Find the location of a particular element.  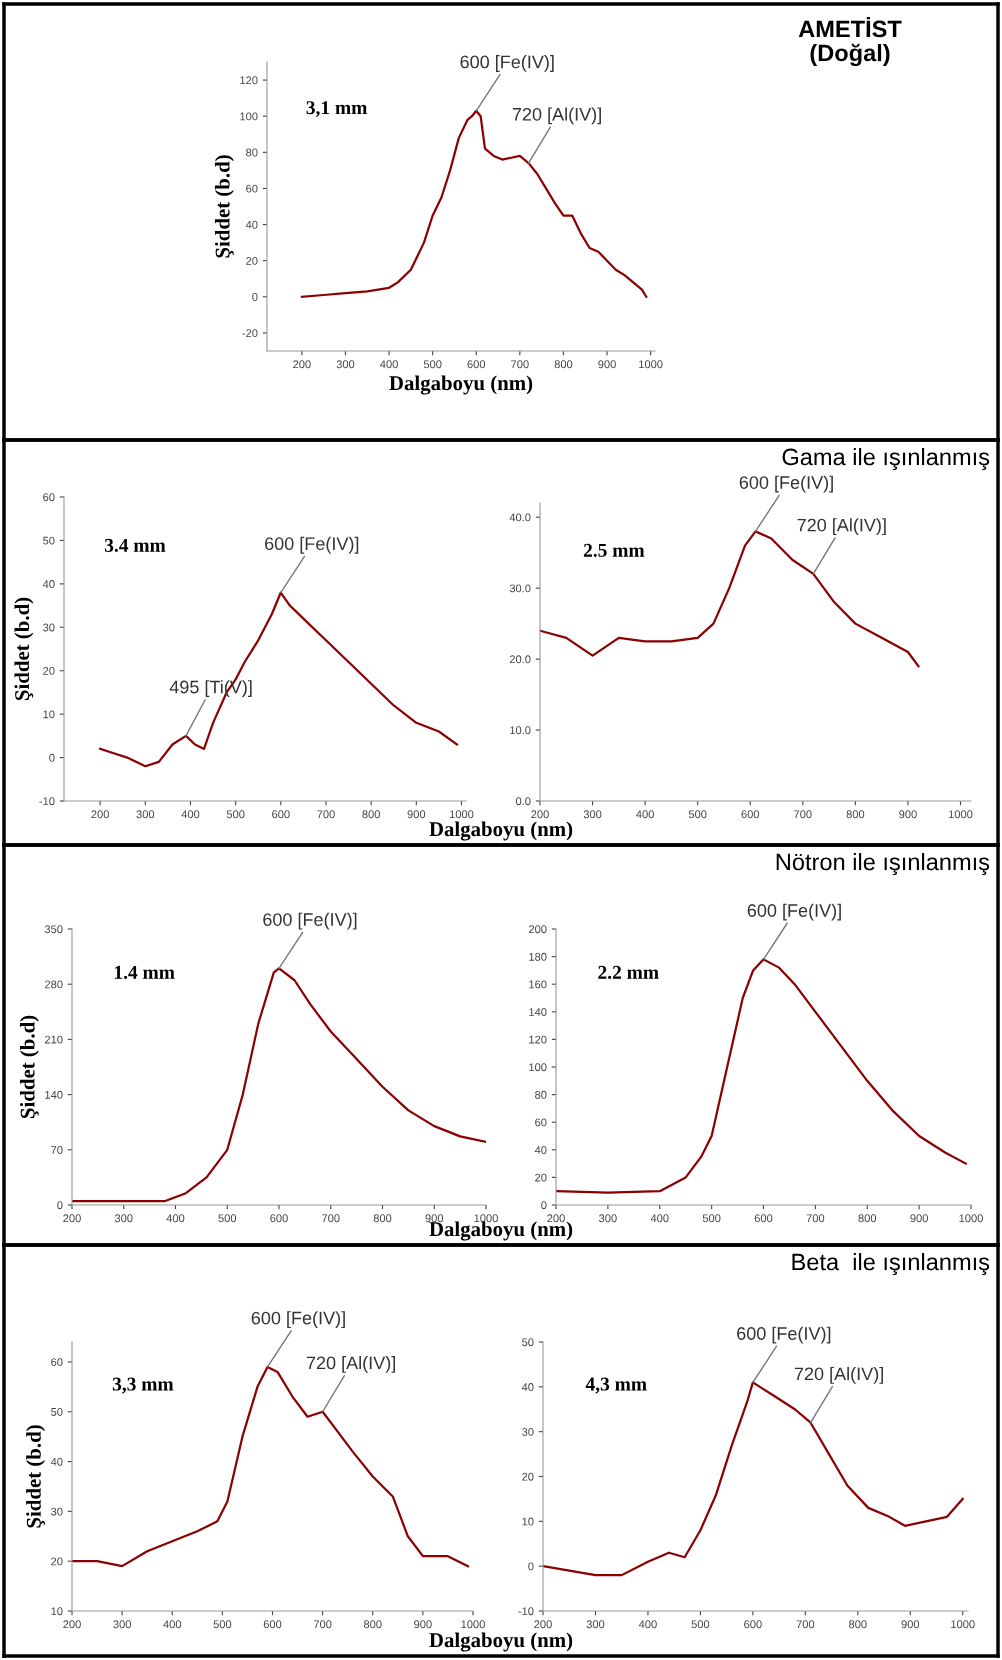

y-tick-label: 280 is located at coordinates (53, 984).